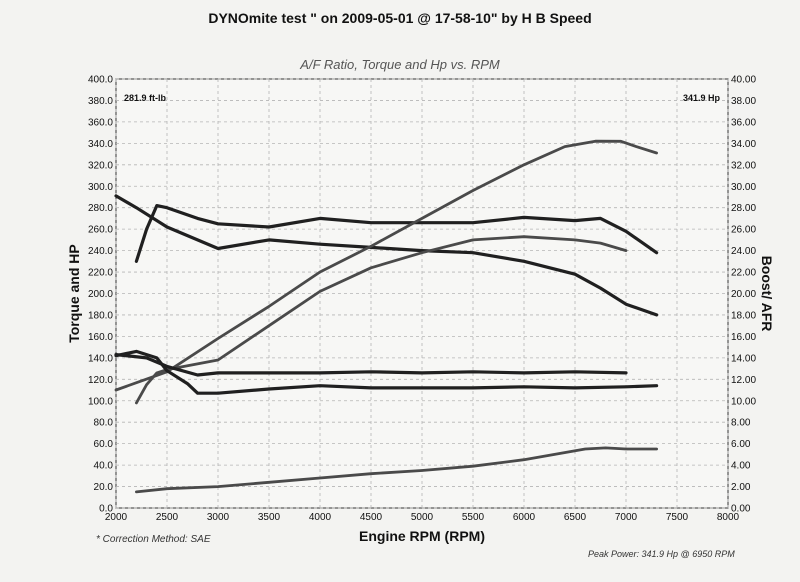  I want to click on y-right-tick-label: 14.00, so click(743, 358).